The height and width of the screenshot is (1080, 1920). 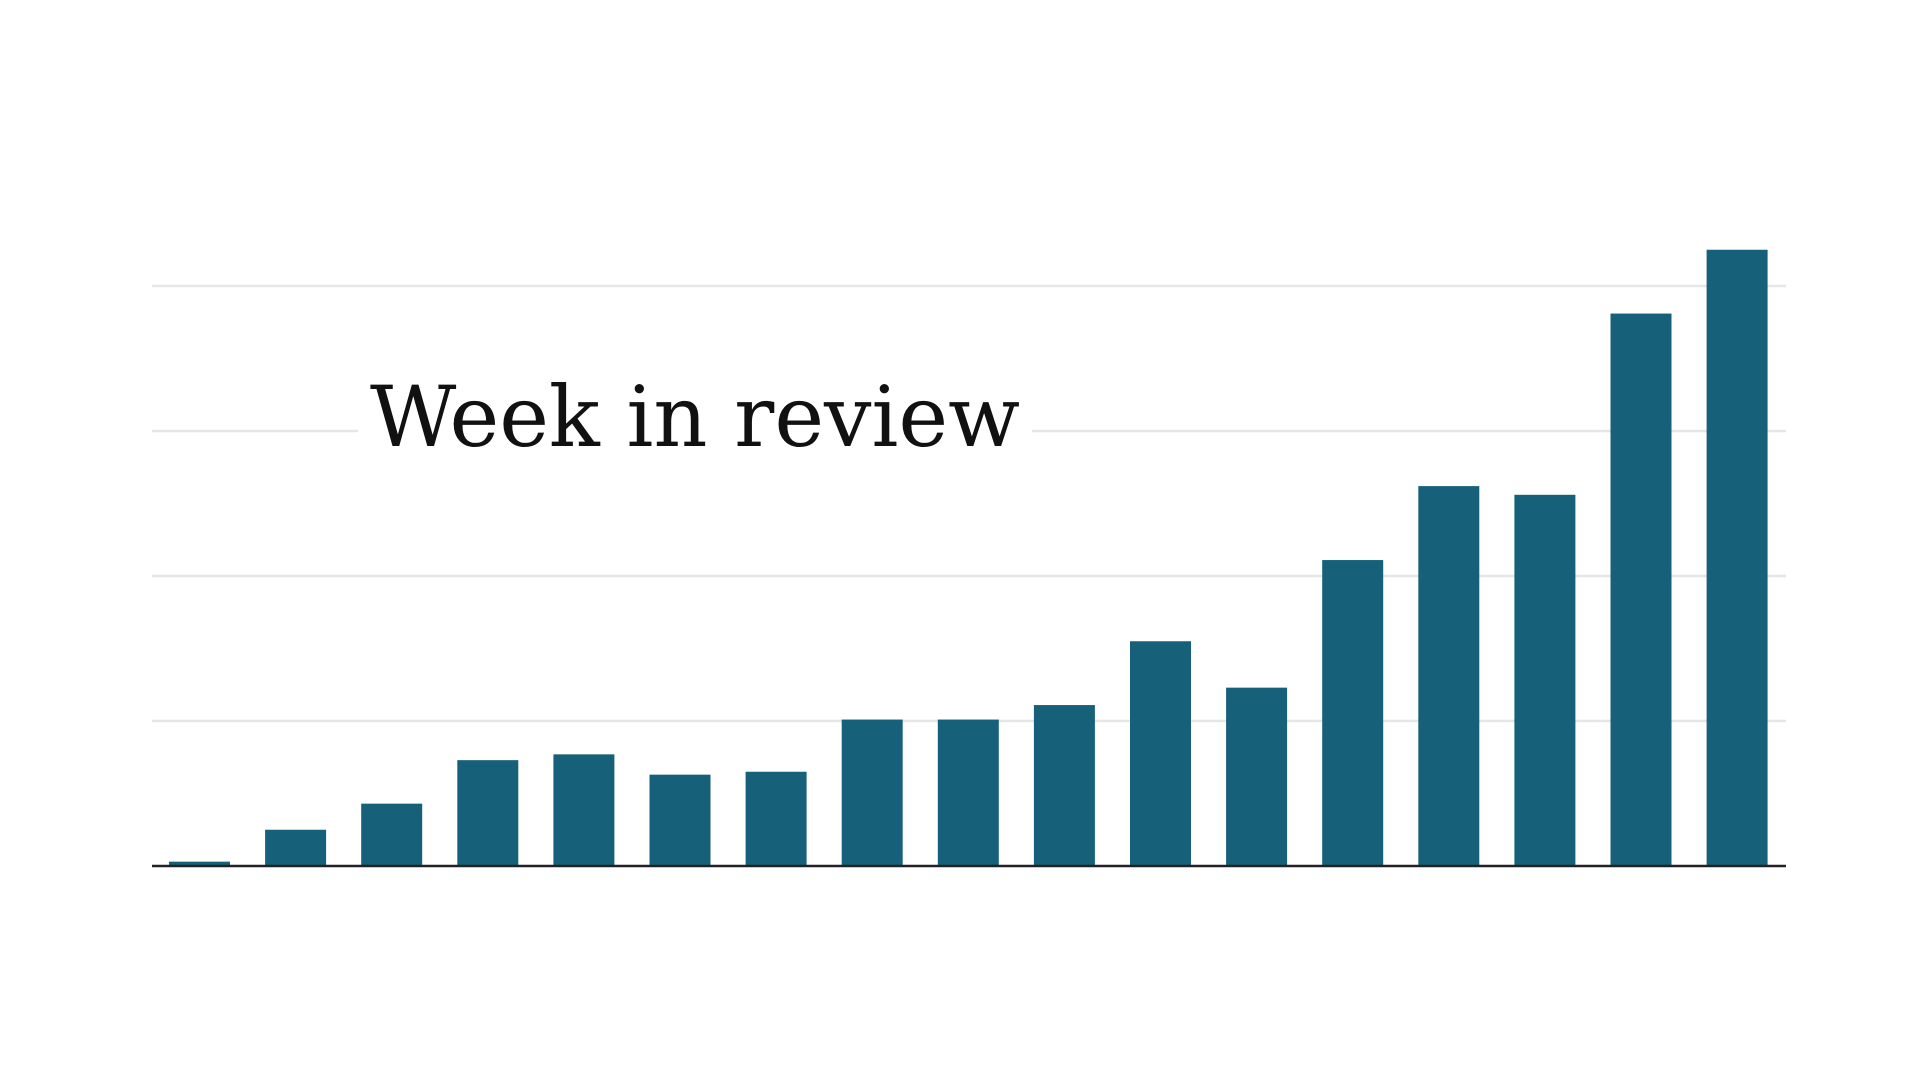 What do you see at coordinates (695, 417) in the screenshot?
I see `chart-title: Week in review` at bounding box center [695, 417].